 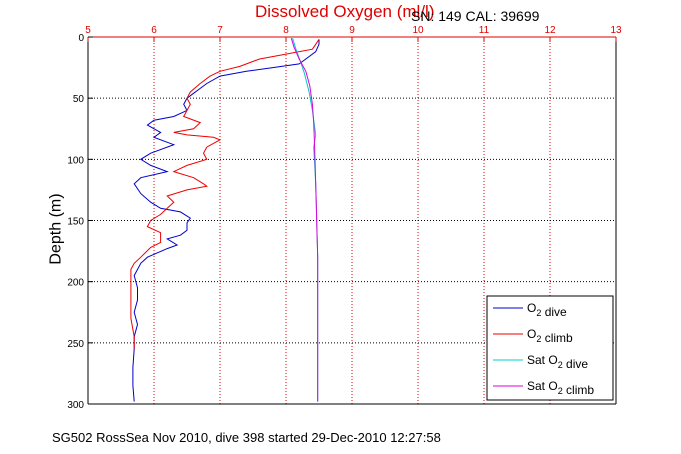 I want to click on x-tick-label: 7, so click(x=220, y=30).